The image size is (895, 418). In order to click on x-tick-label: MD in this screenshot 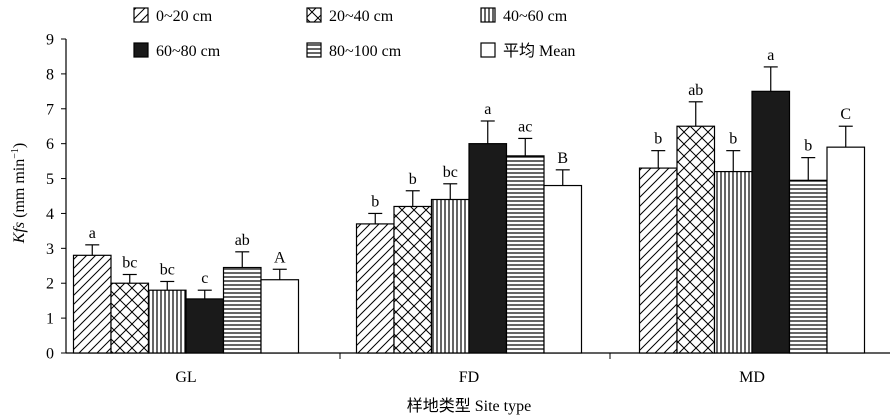, I will do `click(752, 377)`.